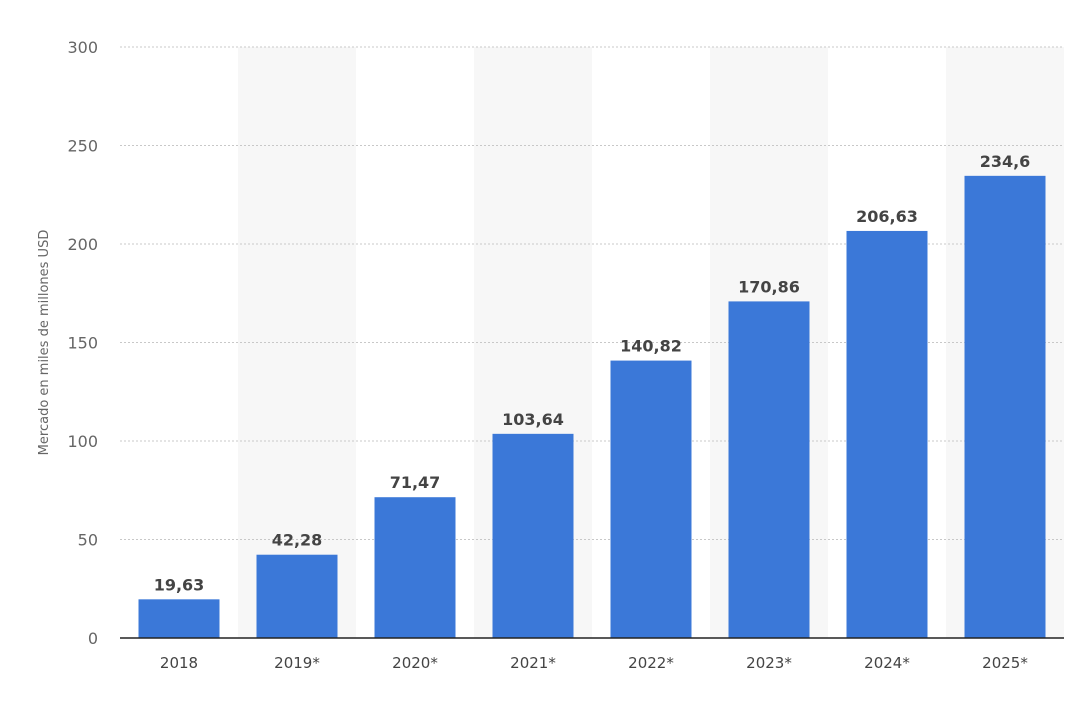 The image size is (1086, 702). I want to click on y-tick-label: 250, so click(82, 146).